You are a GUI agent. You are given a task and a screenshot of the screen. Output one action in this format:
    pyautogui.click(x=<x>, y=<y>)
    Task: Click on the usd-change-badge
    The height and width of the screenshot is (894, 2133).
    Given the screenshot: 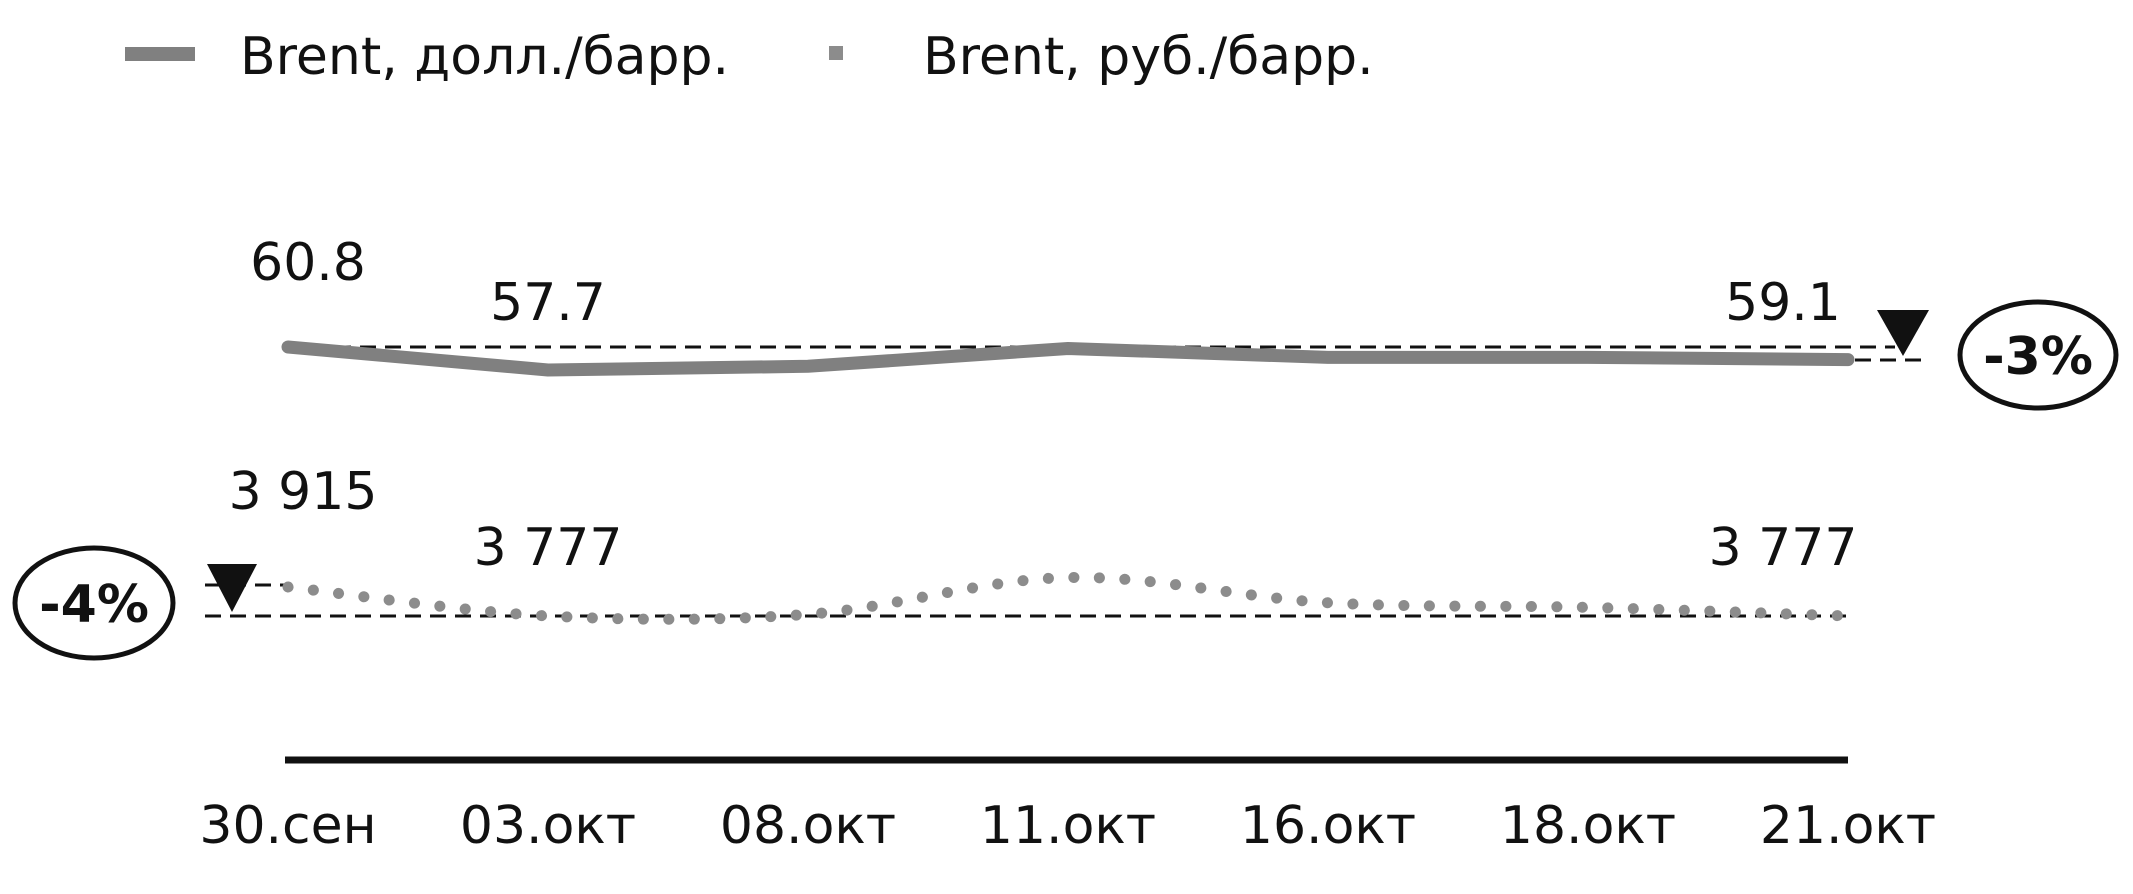 What is the action you would take?
    pyautogui.click(x=2038, y=355)
    